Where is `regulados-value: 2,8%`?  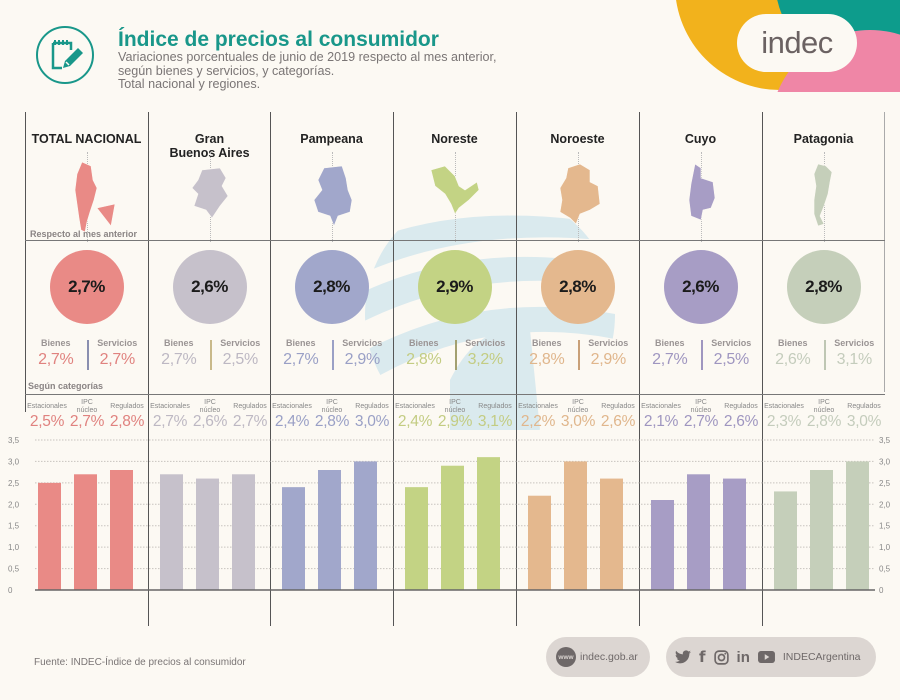 regulados-value: 2,8% is located at coordinates (127, 421).